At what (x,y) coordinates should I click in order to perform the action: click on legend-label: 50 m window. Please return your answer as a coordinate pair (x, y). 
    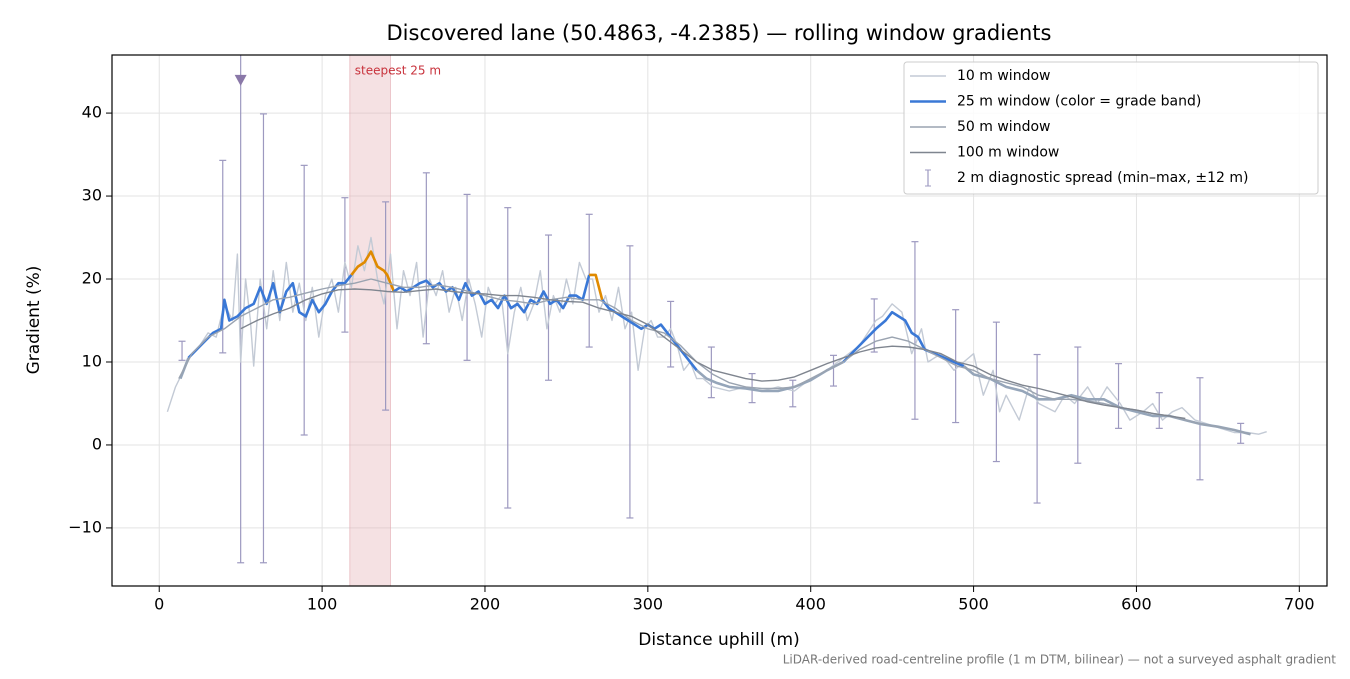
    Looking at the image, I should click on (1003, 127).